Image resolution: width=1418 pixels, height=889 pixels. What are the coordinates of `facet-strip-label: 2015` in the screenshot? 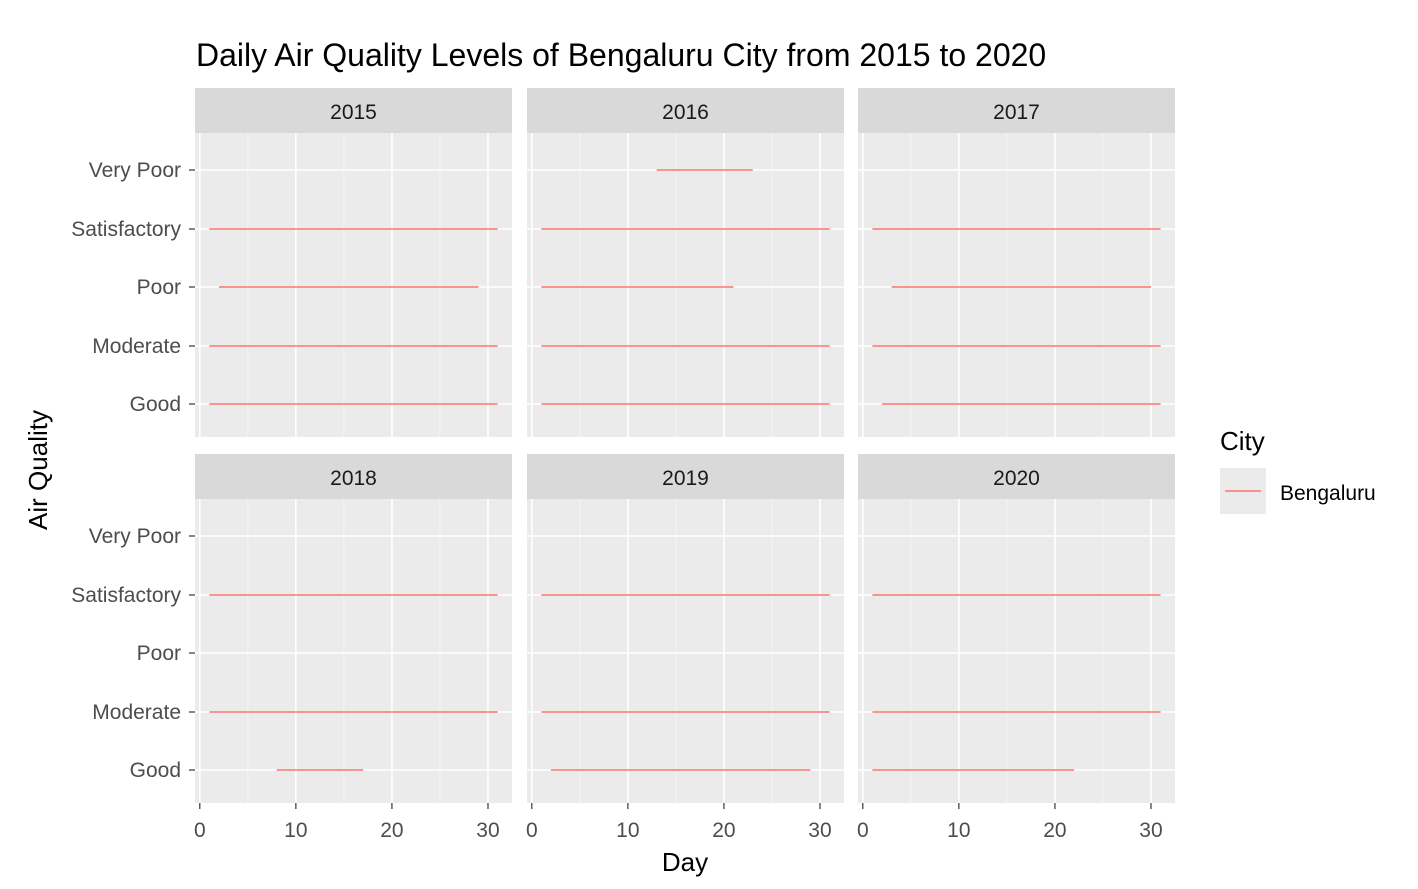 It's located at (353, 112).